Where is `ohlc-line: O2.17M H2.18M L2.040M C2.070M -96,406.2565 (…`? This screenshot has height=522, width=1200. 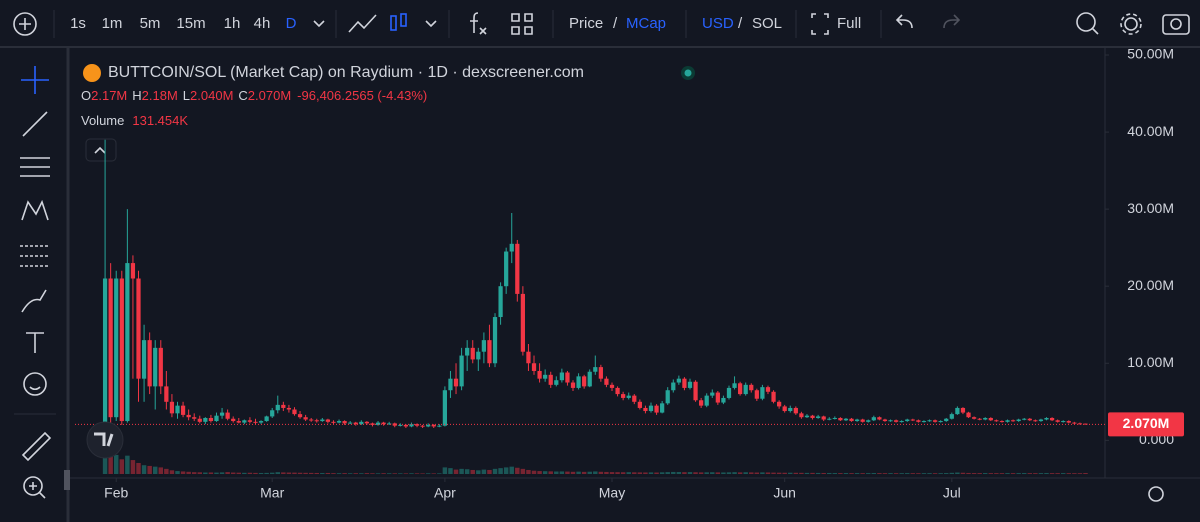
ohlc-line: O2.17M H2.18M L2.040M C2.070M -96,406.2565 (… is located at coordinates (254, 95).